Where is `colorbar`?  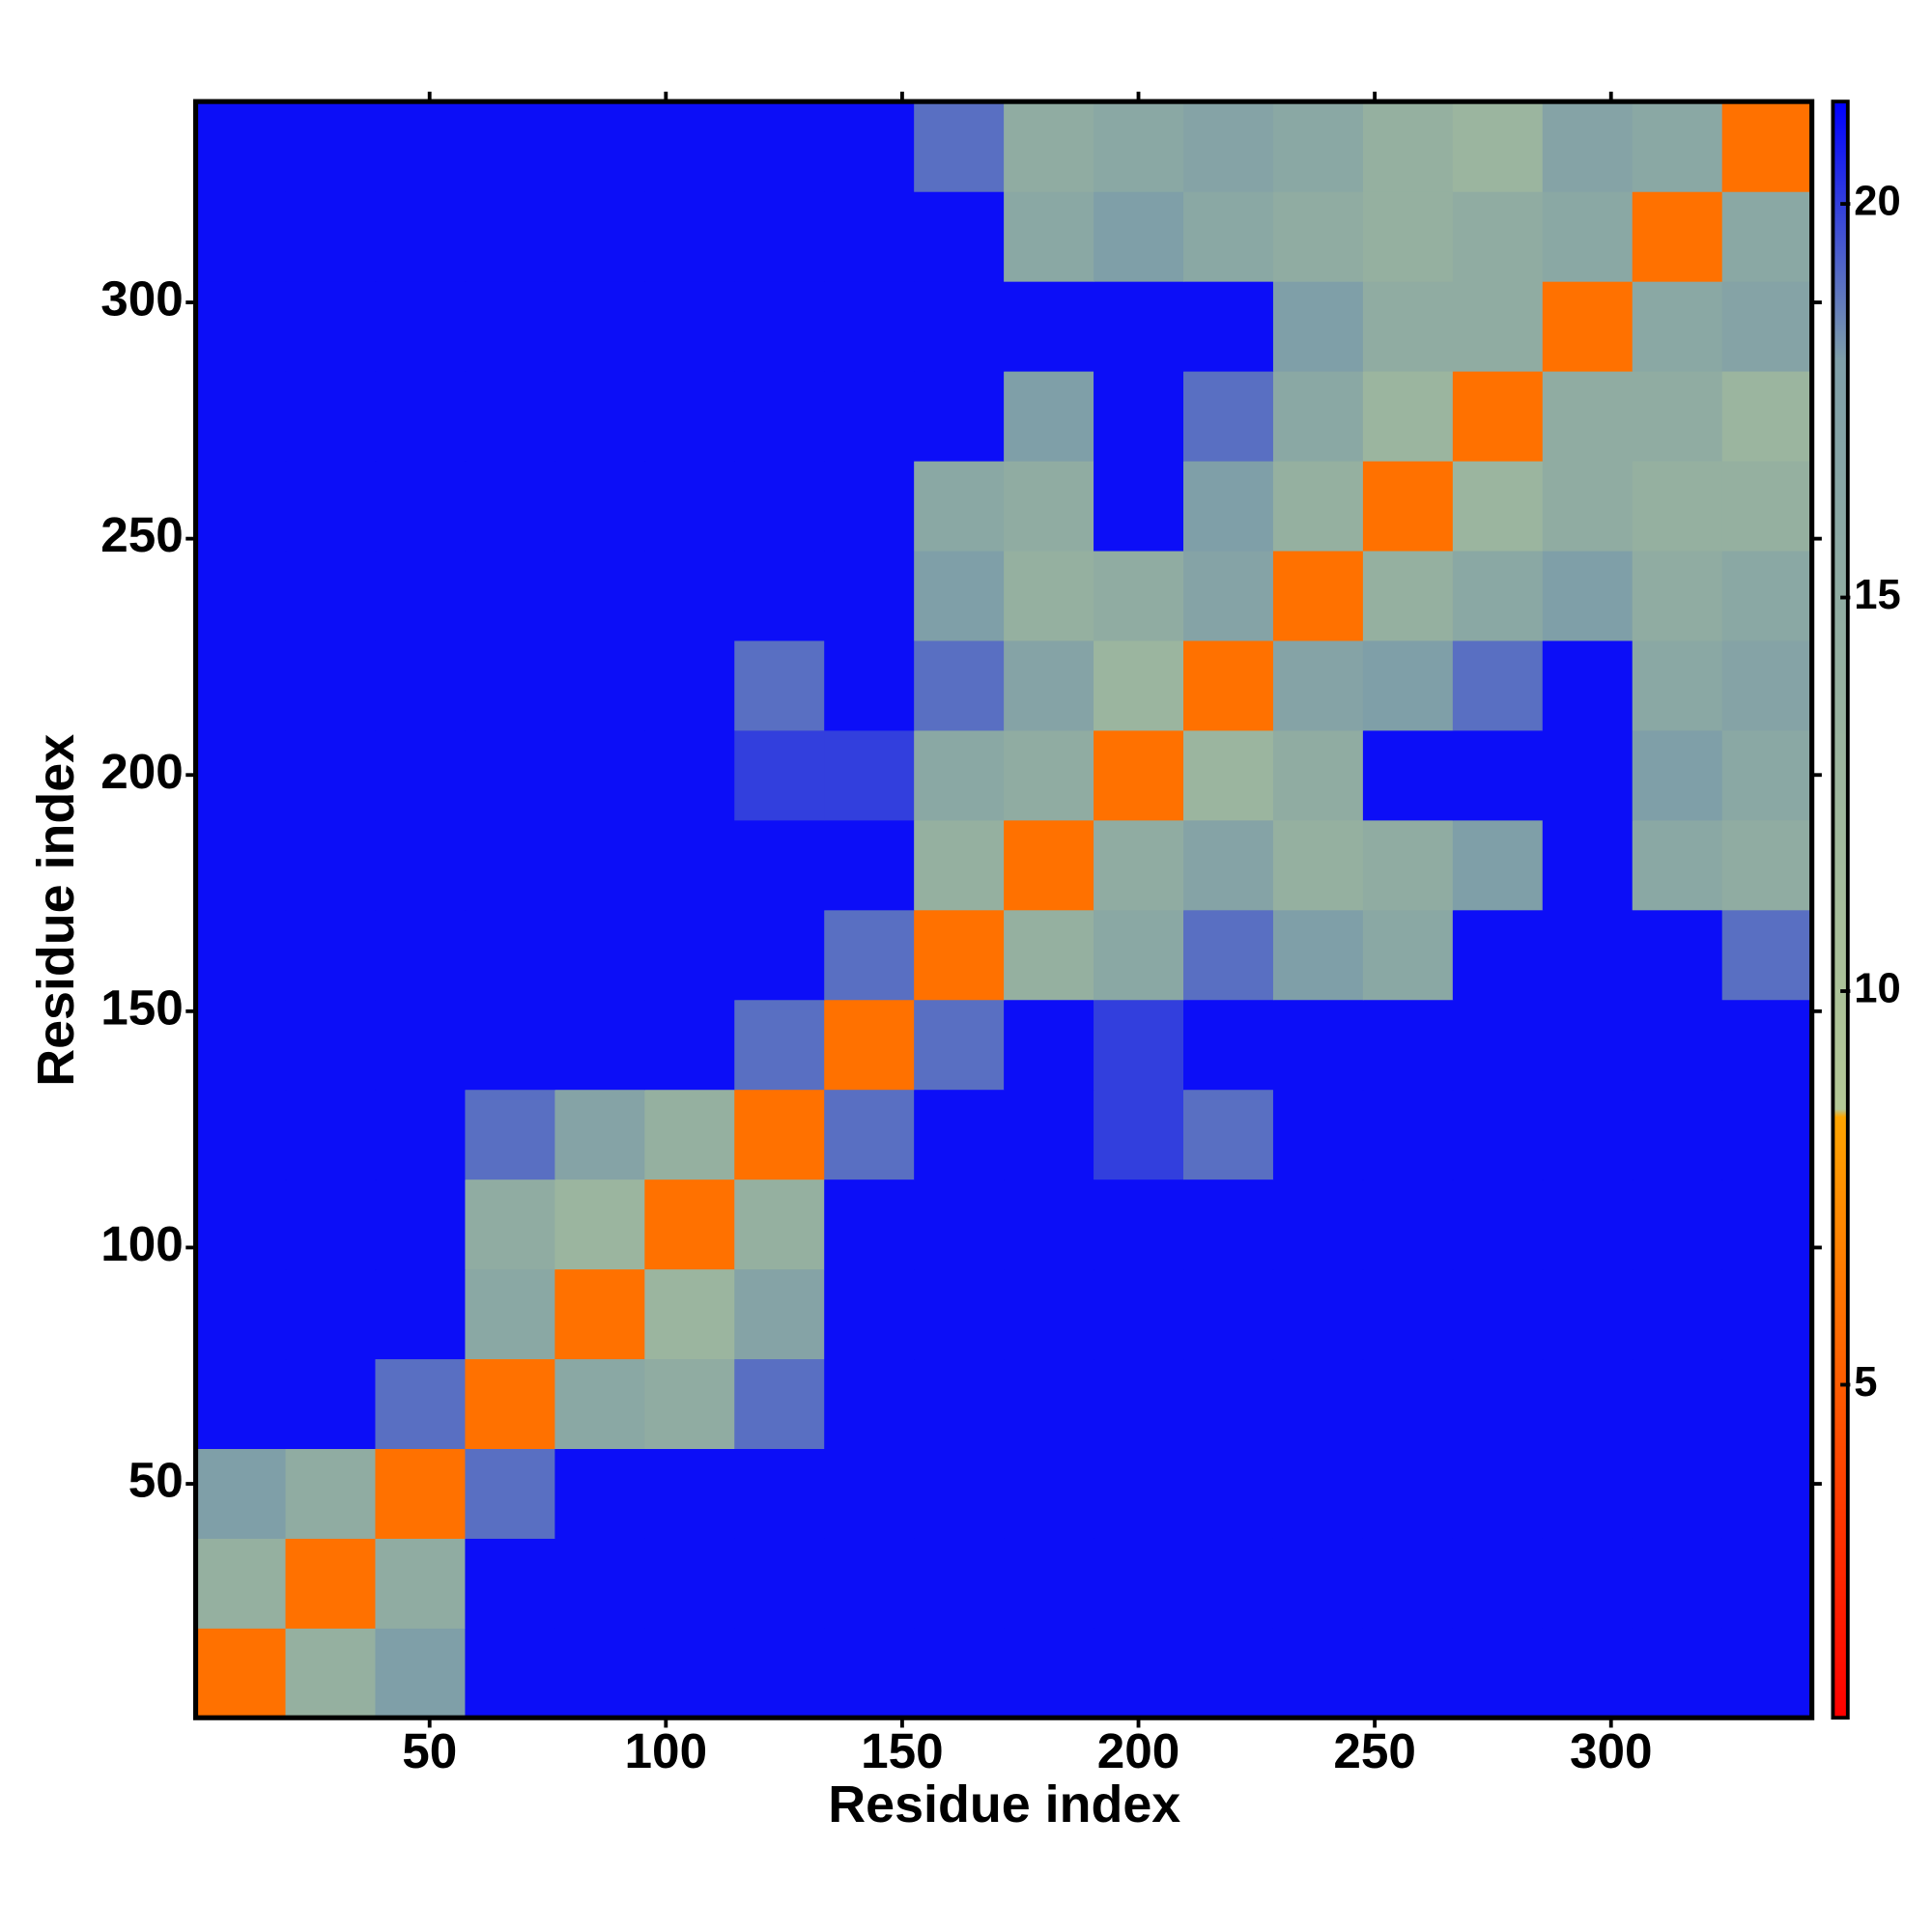 colorbar is located at coordinates (1840, 909).